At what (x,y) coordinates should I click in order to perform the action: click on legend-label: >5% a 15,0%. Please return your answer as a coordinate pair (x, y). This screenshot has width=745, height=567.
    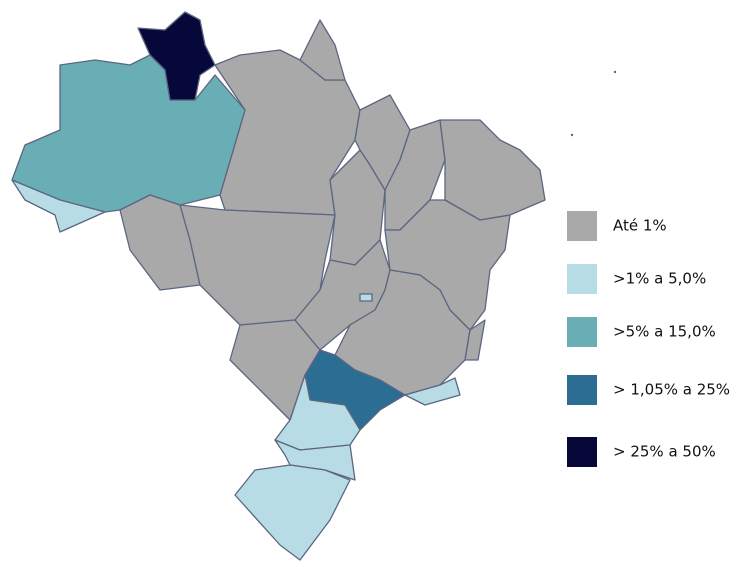
    Looking at the image, I should click on (664, 332).